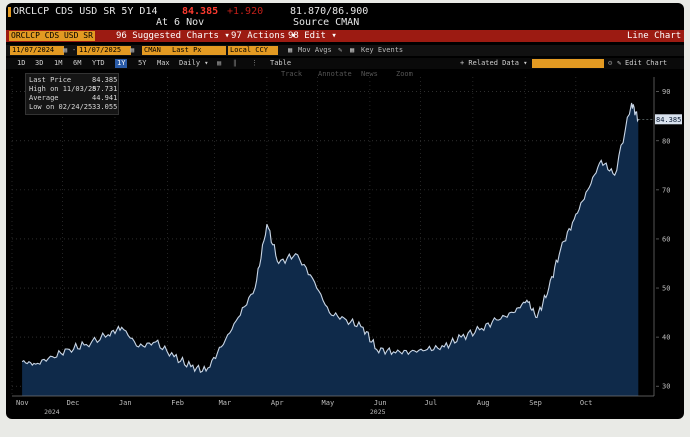 The width and height of the screenshot is (690, 437). Describe the element at coordinates (254, 63) in the screenshot. I see `more-icon: ⋮` at that location.